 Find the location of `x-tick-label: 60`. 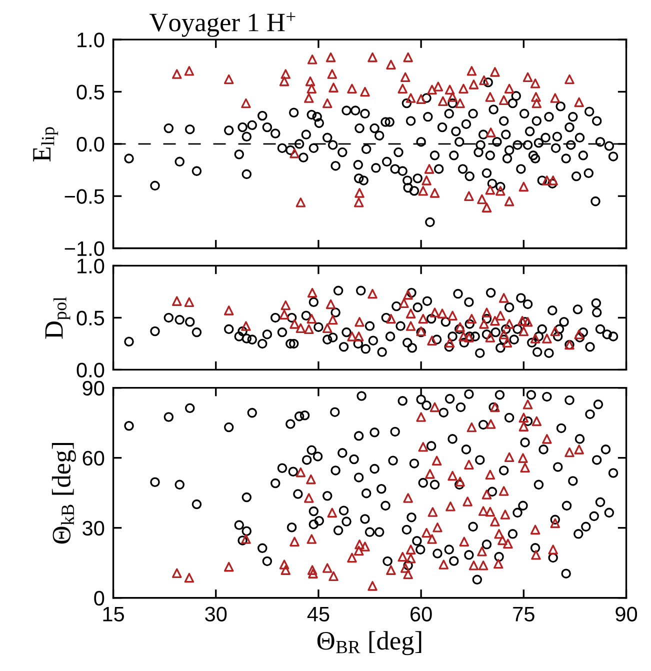

x-tick-label: 60 is located at coordinates (421, 614).